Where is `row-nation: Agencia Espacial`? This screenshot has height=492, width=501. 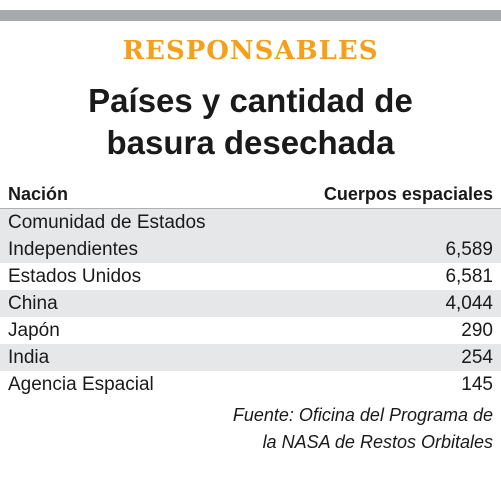
row-nation: Agencia Espacial is located at coordinates (81, 384).